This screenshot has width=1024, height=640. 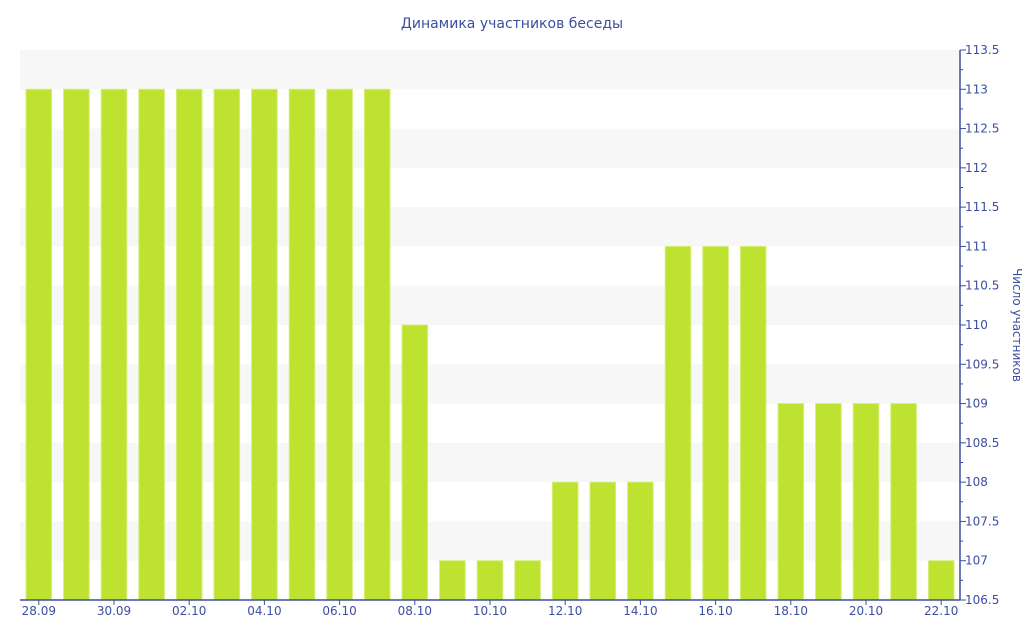 What do you see at coordinates (982, 207) in the screenshot?
I see `y-tick-label: 111.5` at bounding box center [982, 207].